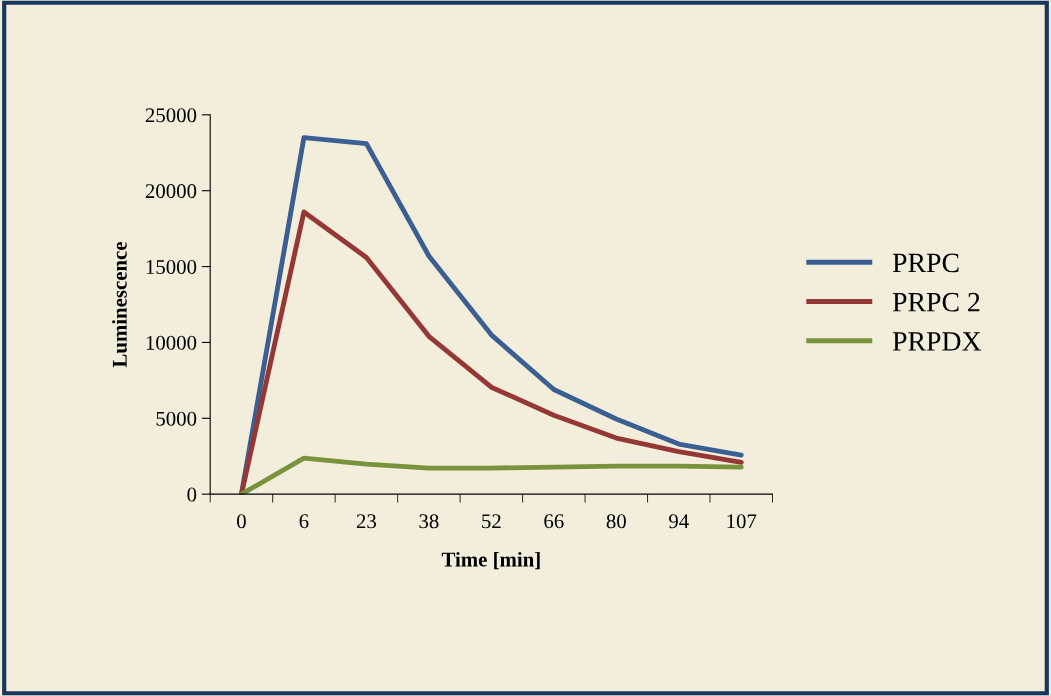 The image size is (1051, 696). I want to click on y-tick-label: 0, so click(192, 494).